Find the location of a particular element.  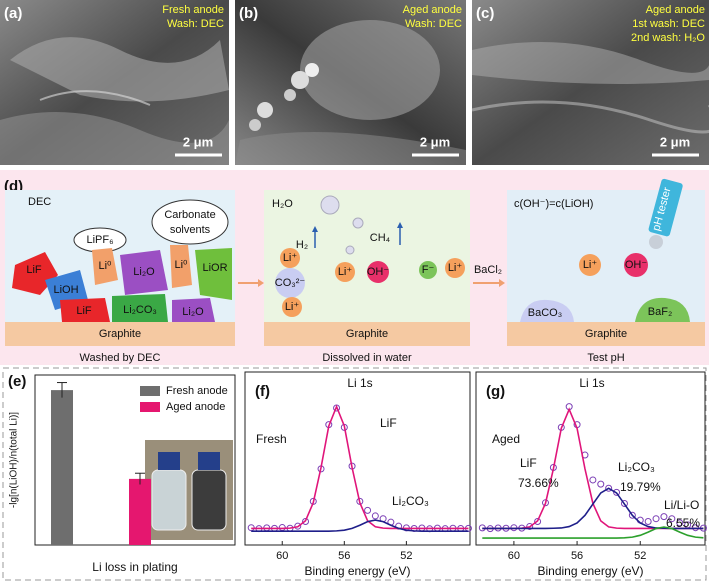

panel-label: (f) is located at coordinates (262, 391).